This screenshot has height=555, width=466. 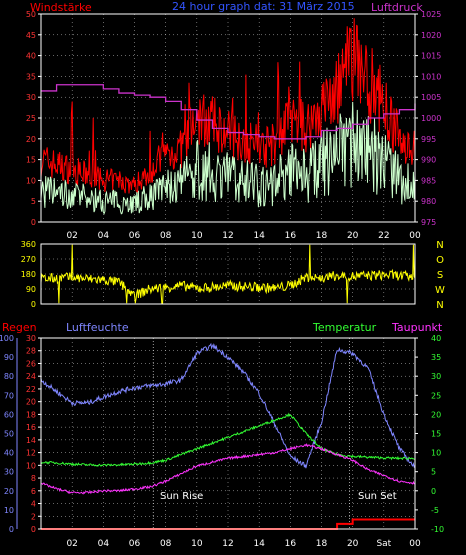 I want to click on wind-axis-label: Windstärke, so click(x=61, y=7).